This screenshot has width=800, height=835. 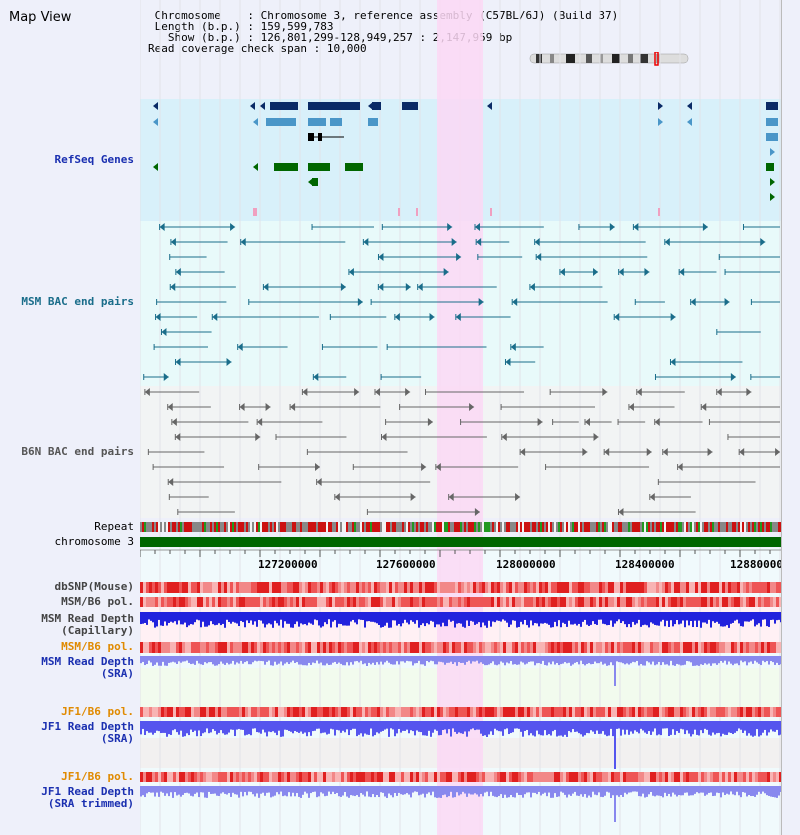 What do you see at coordinates (460, 542) in the screenshot?
I see `chromosome-bar` at bounding box center [460, 542].